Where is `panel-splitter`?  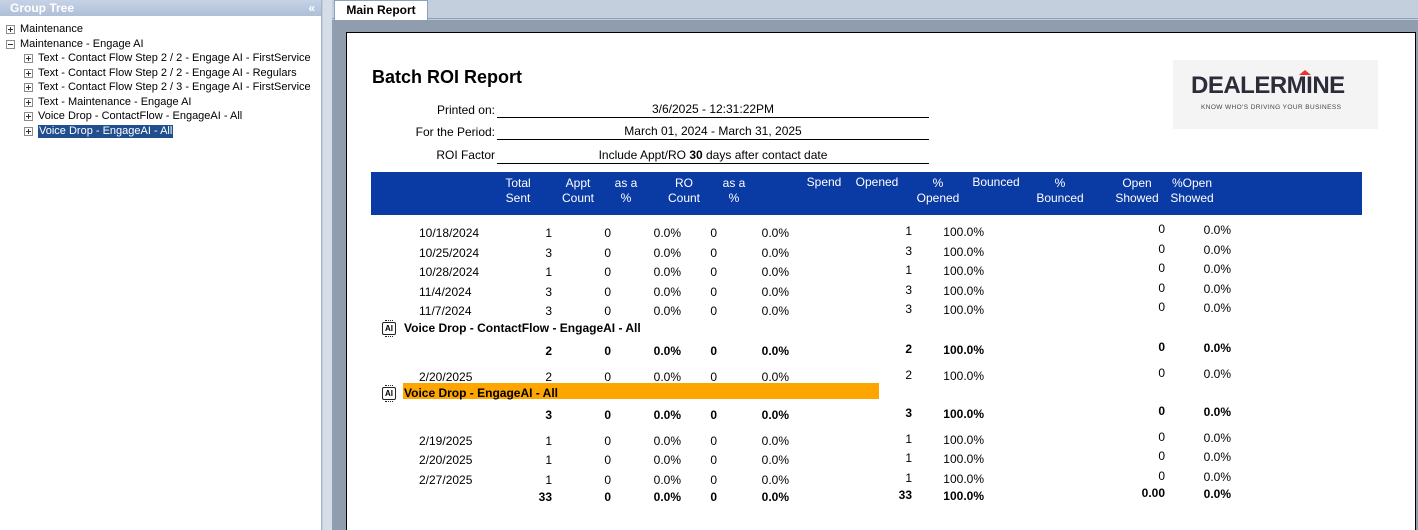
panel-splitter is located at coordinates (327, 265).